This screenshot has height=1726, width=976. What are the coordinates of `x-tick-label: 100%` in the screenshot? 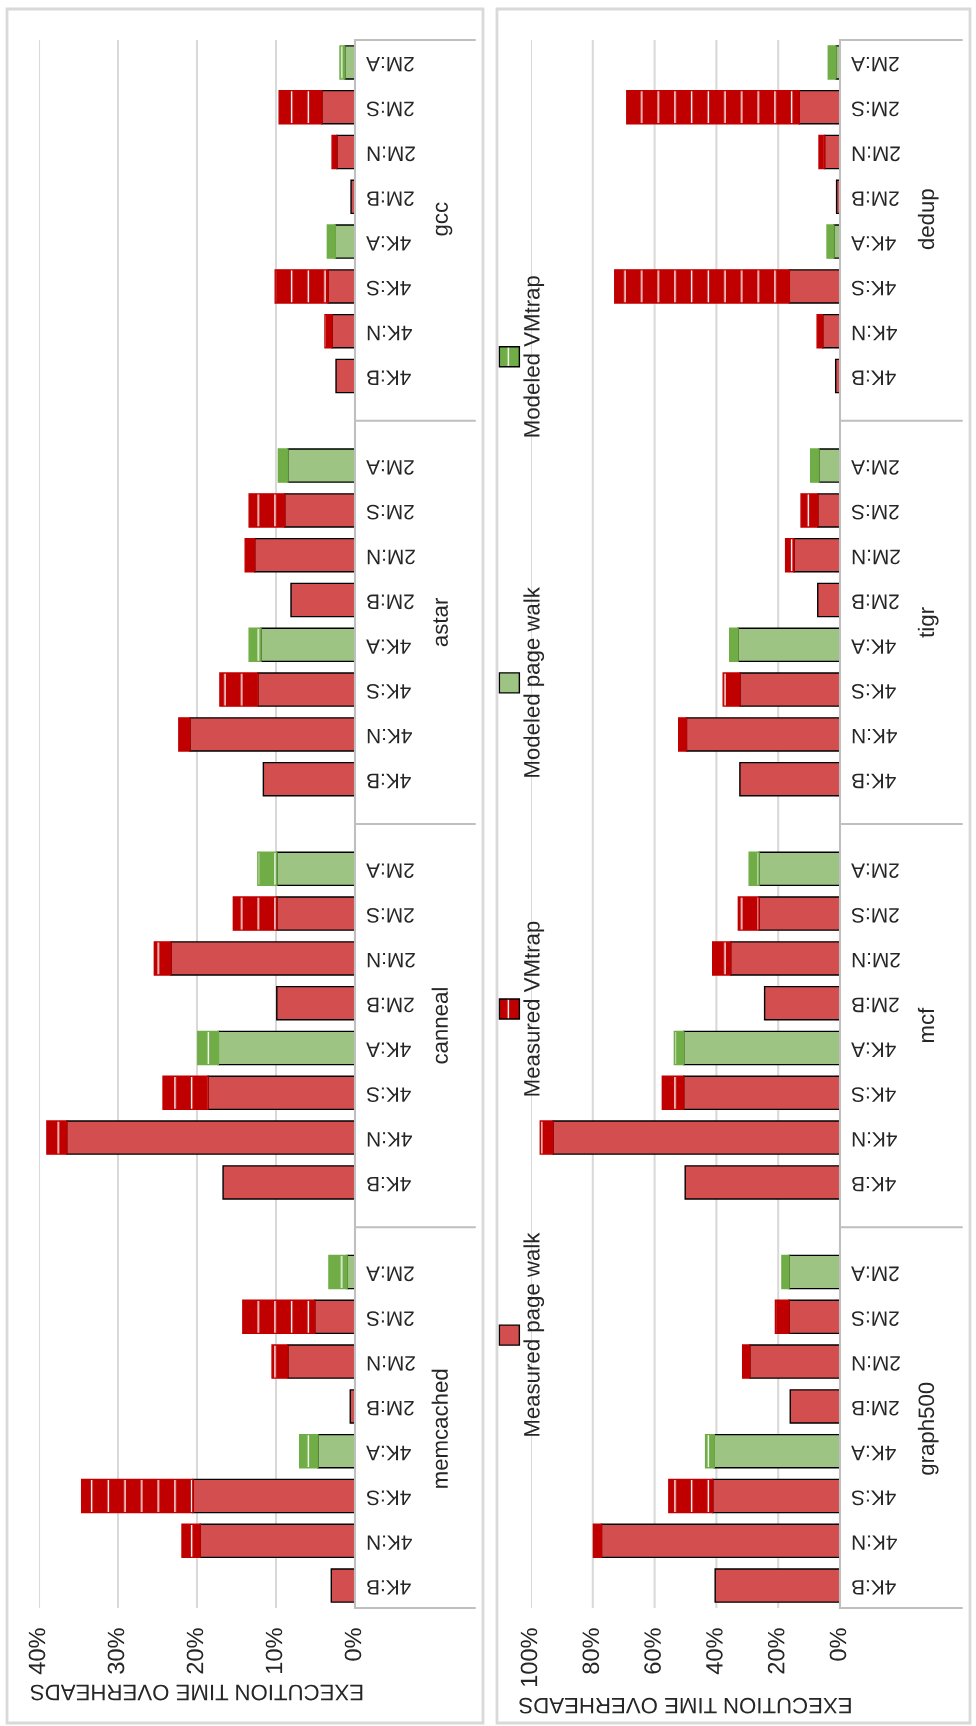 It's located at (529, 1657).